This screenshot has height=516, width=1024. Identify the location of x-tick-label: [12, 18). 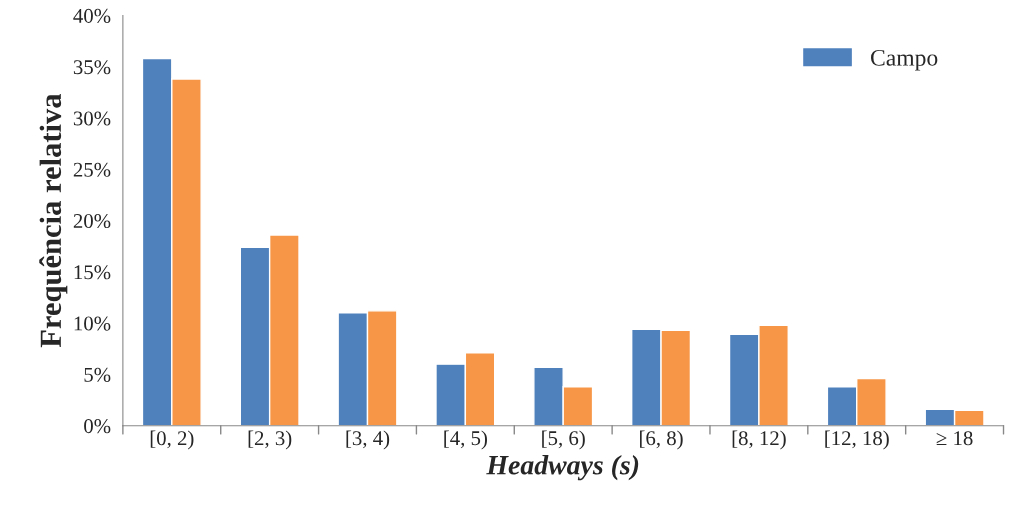
(857, 440).